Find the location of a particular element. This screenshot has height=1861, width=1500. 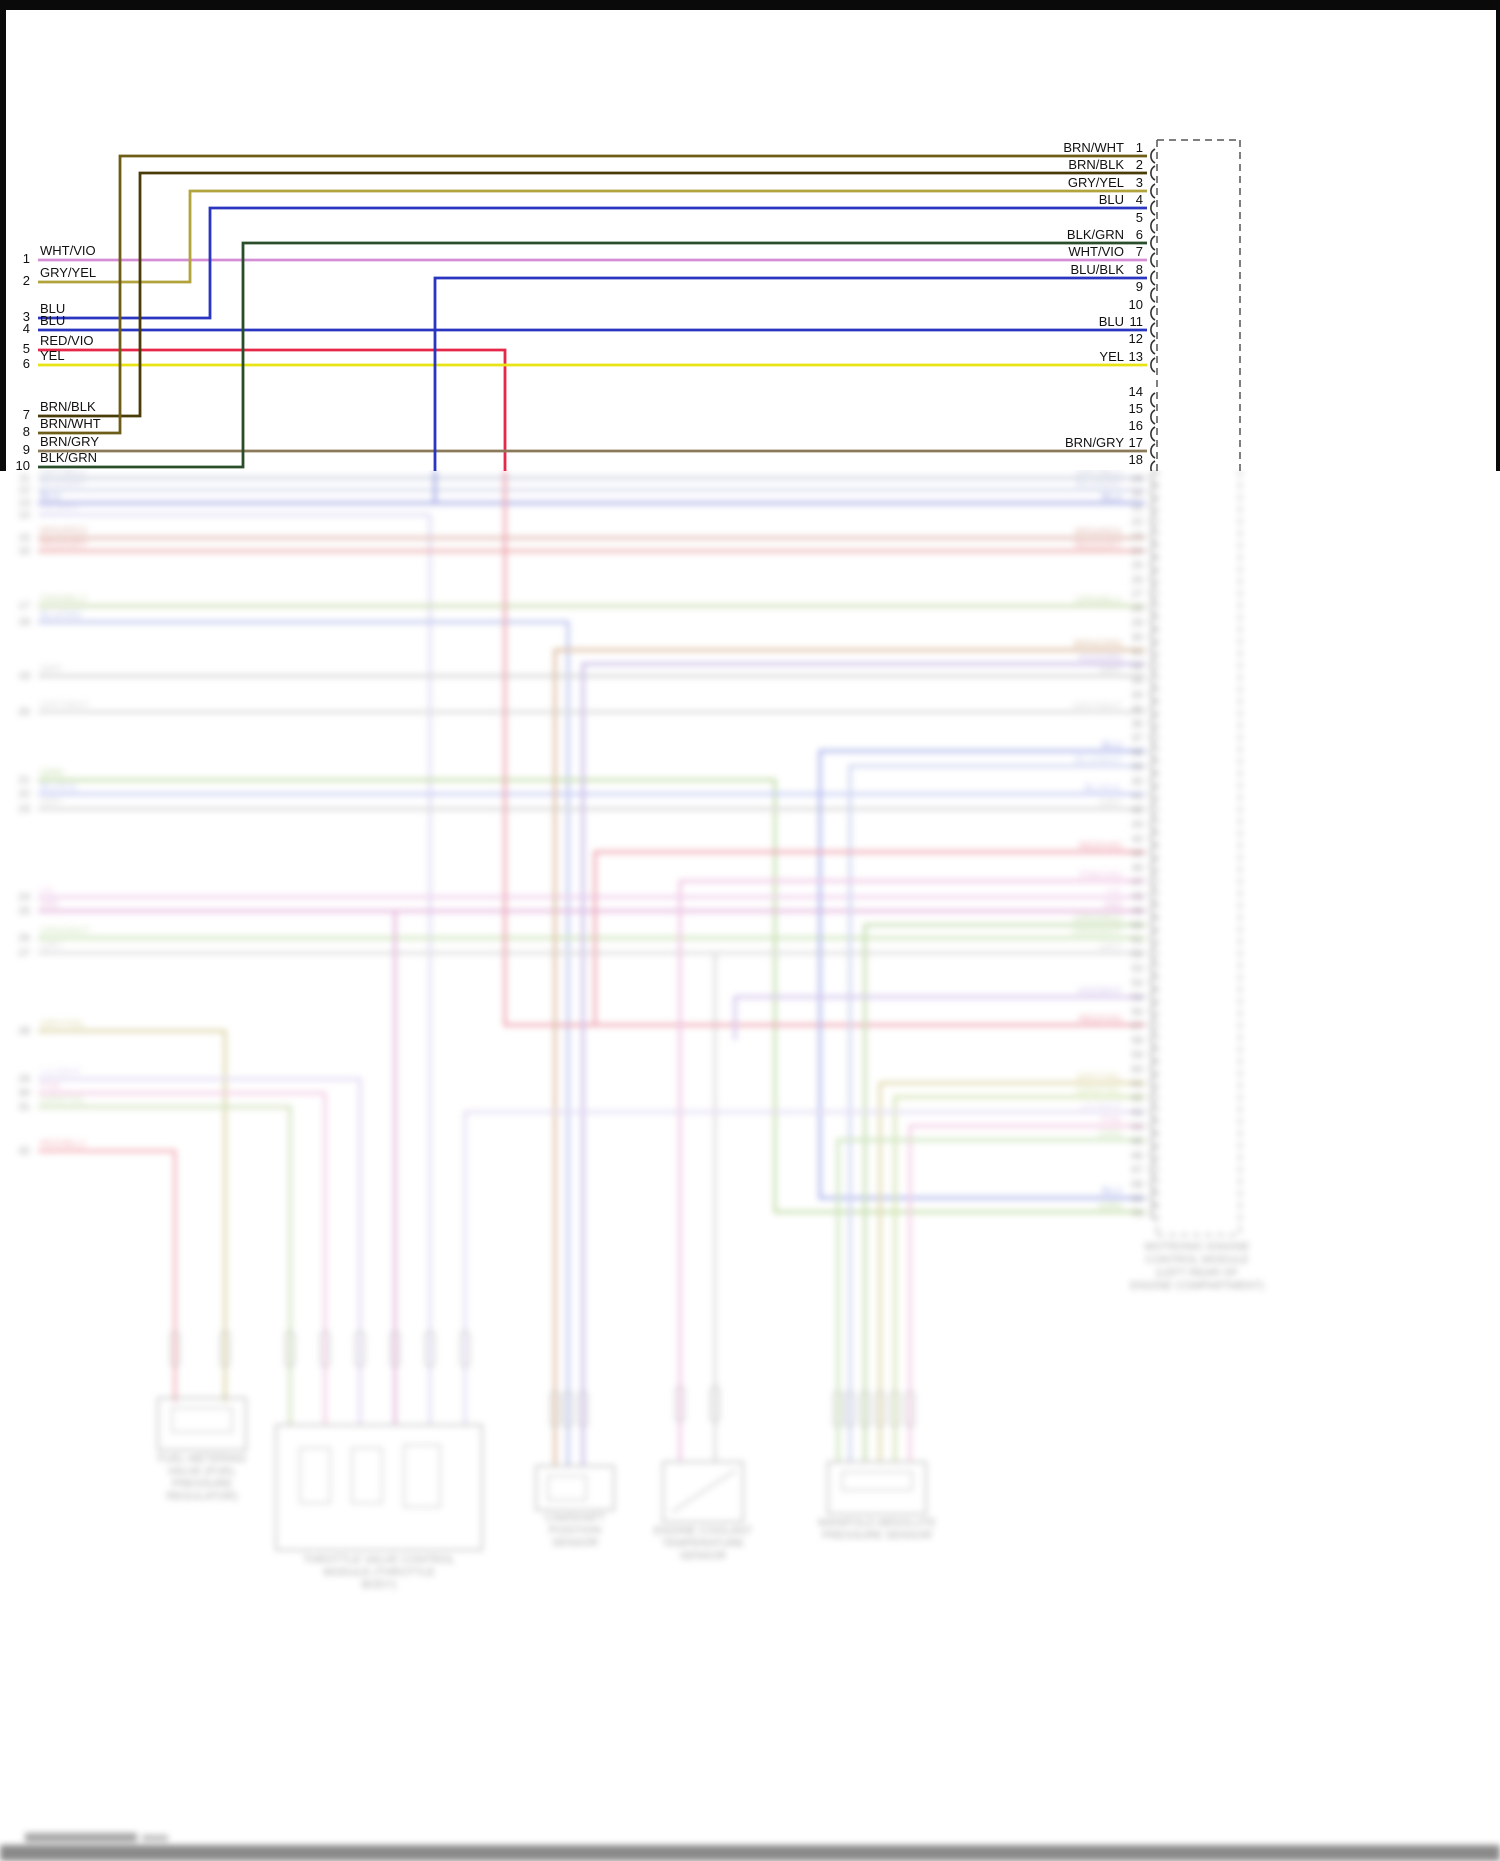

right-pin-label: GRN/YEL is located at coordinates (1099, 1091).